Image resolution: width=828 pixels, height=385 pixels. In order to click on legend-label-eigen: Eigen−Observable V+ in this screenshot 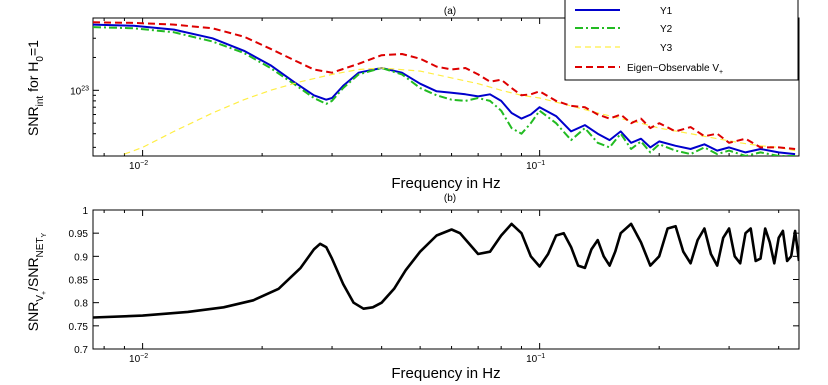, I will do `click(675, 69)`.